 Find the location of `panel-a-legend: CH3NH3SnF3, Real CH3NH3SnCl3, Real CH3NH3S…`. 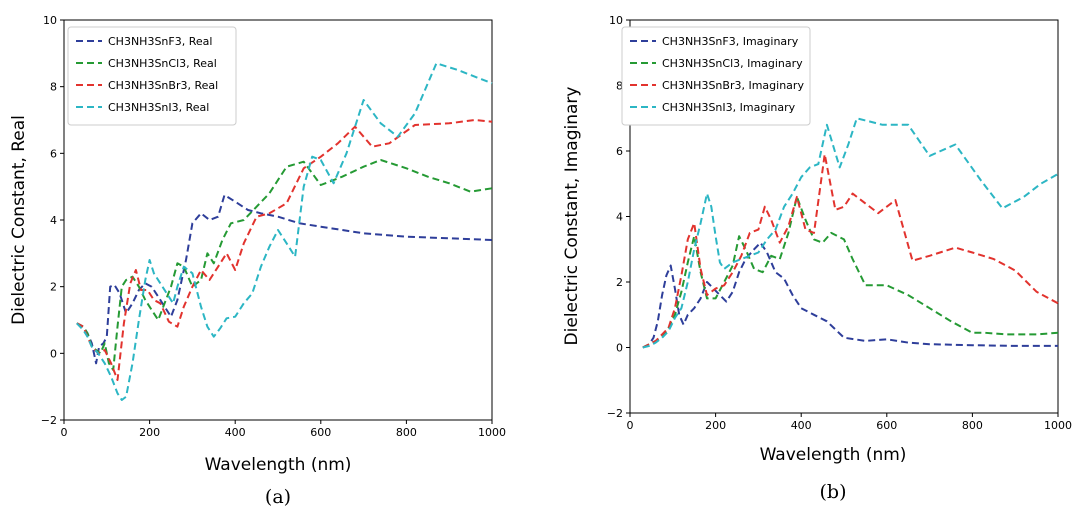

panel-a-legend: CH3NH3SnF3, Real CH3NH3SnCl3, Real CH3NH3S… is located at coordinates (152, 76).